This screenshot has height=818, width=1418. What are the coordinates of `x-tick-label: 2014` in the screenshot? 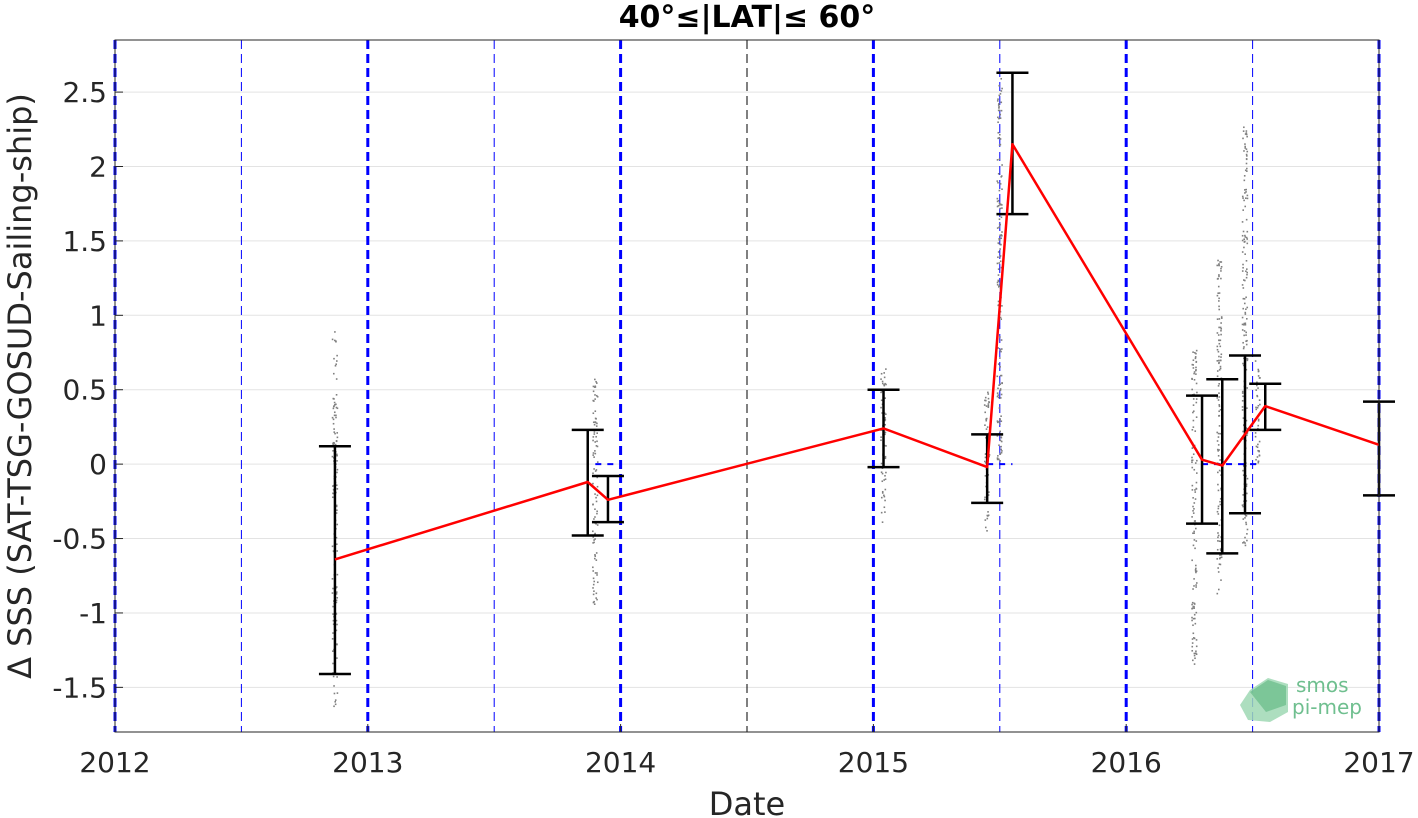 It's located at (620, 762).